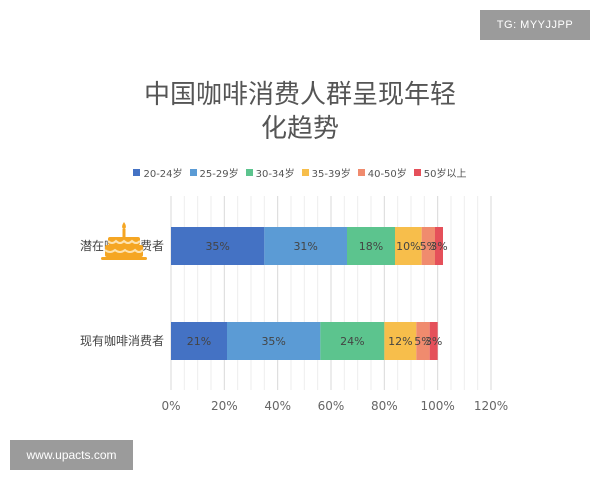 The image size is (600, 480). What do you see at coordinates (387, 174) in the screenshot?
I see `legend-label: 40-50岁` at bounding box center [387, 174].